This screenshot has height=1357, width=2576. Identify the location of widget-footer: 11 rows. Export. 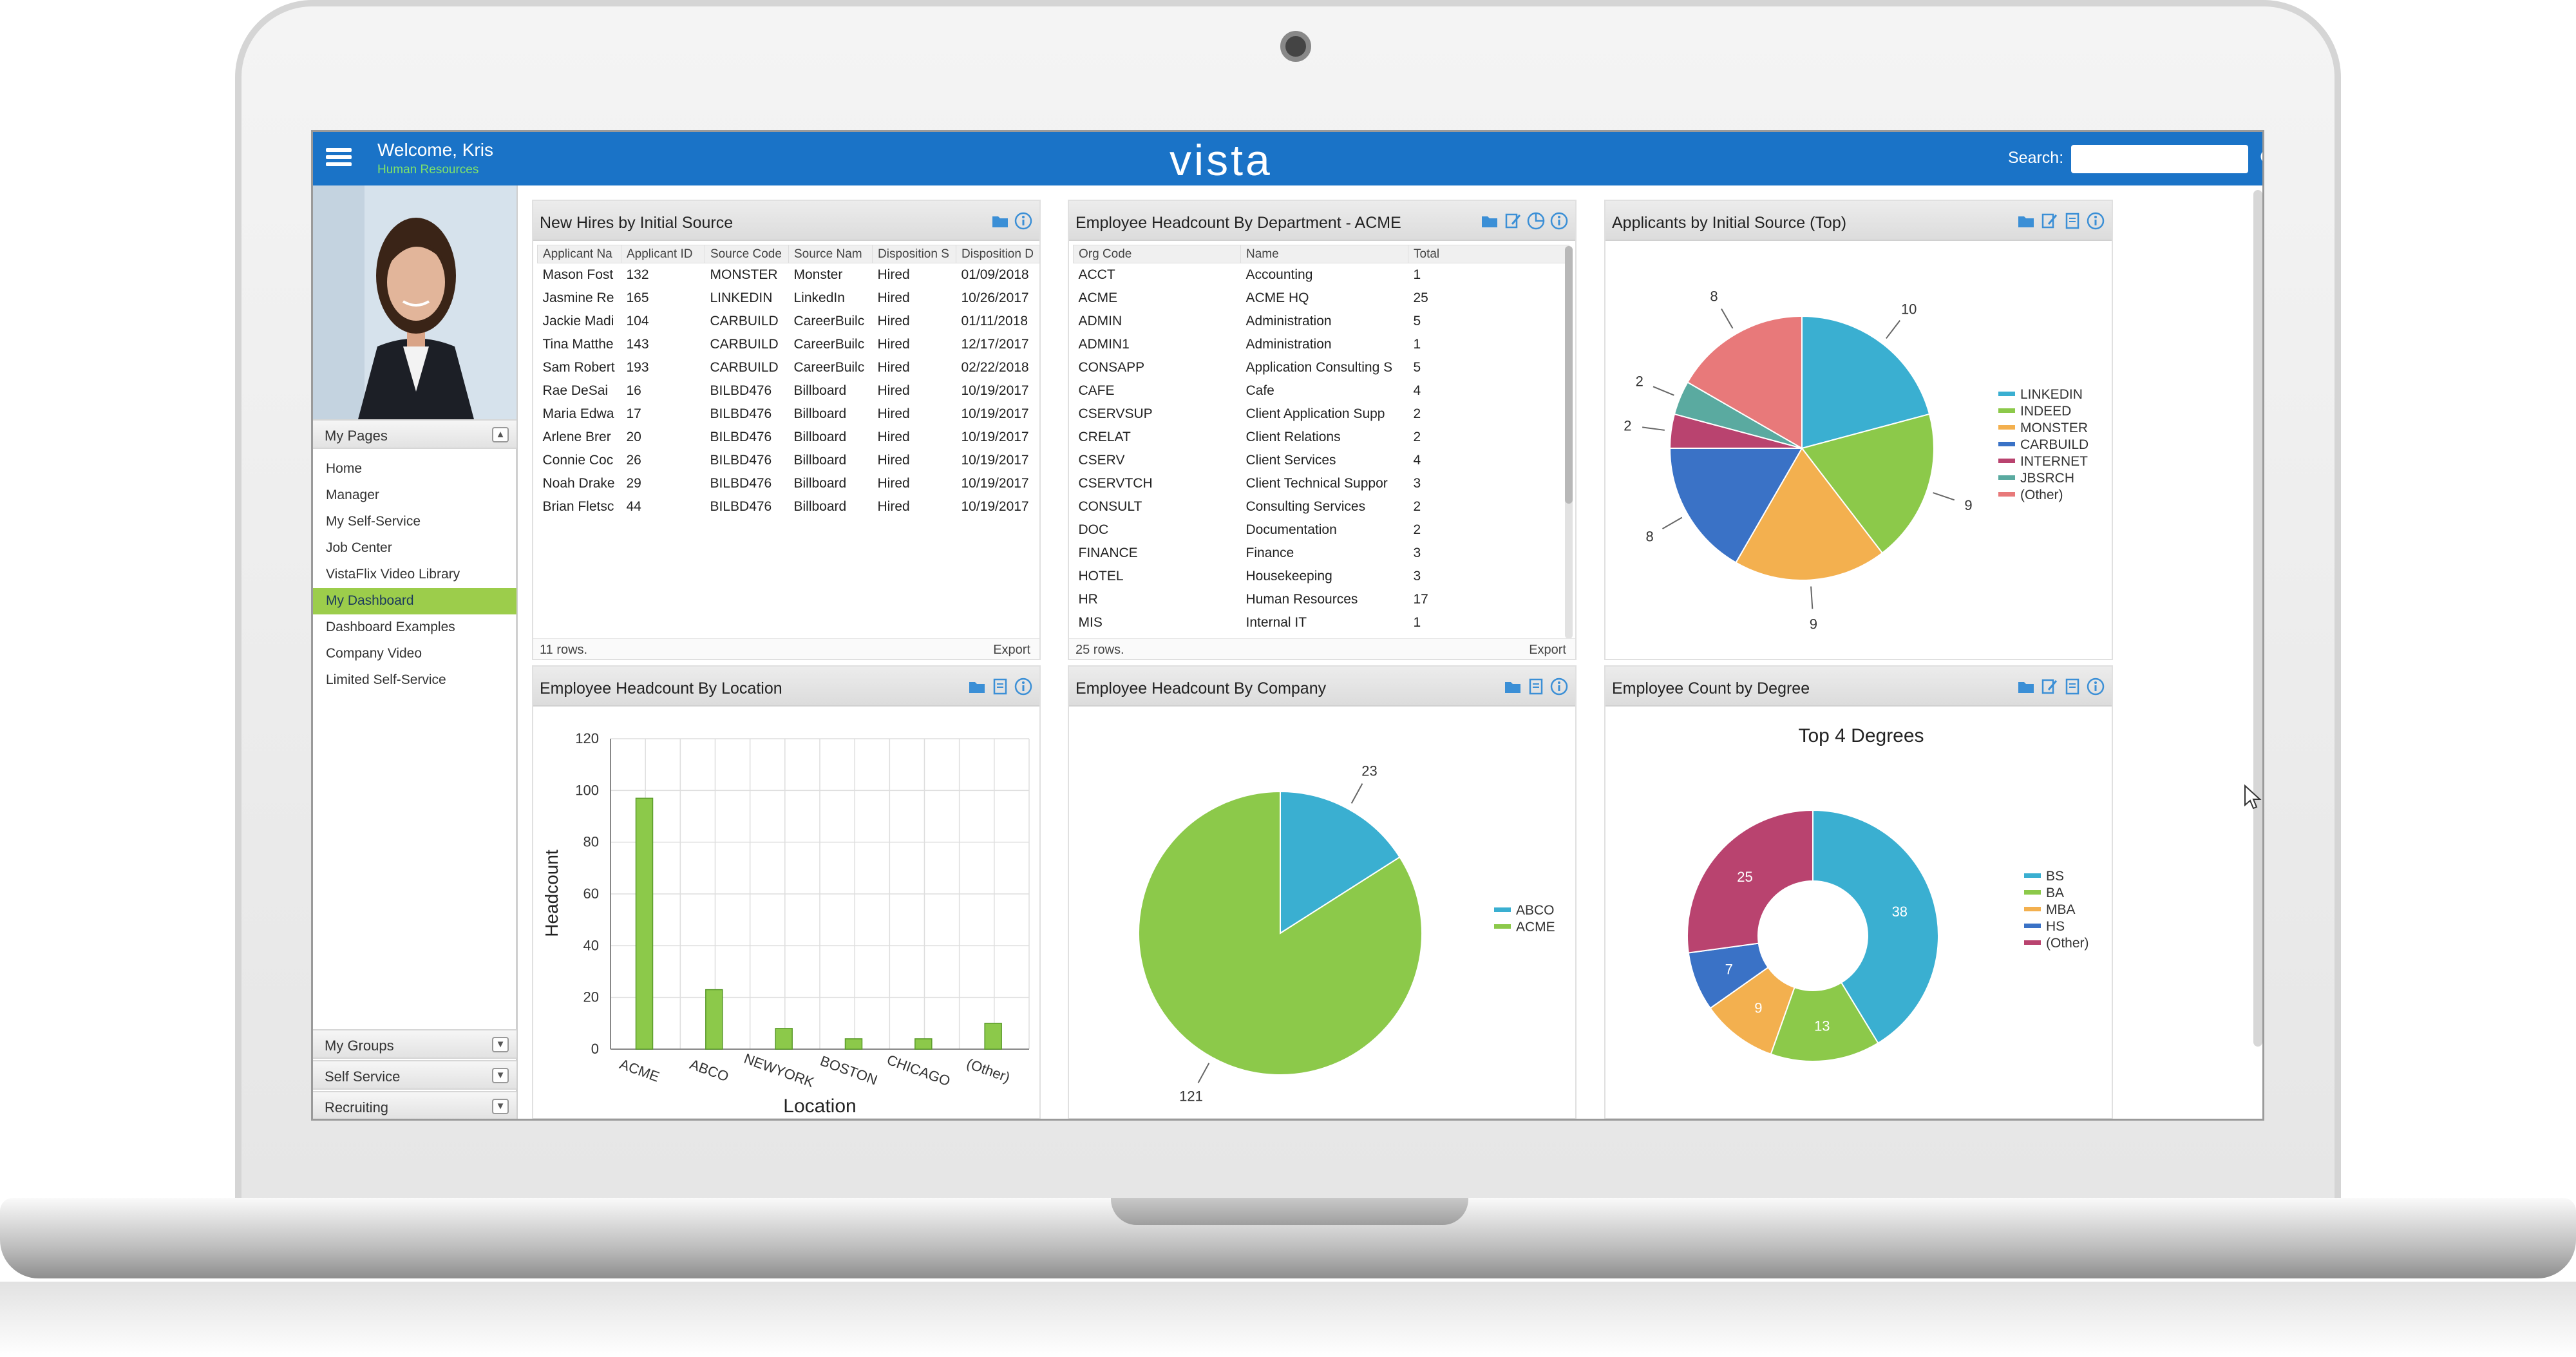
(786, 648).